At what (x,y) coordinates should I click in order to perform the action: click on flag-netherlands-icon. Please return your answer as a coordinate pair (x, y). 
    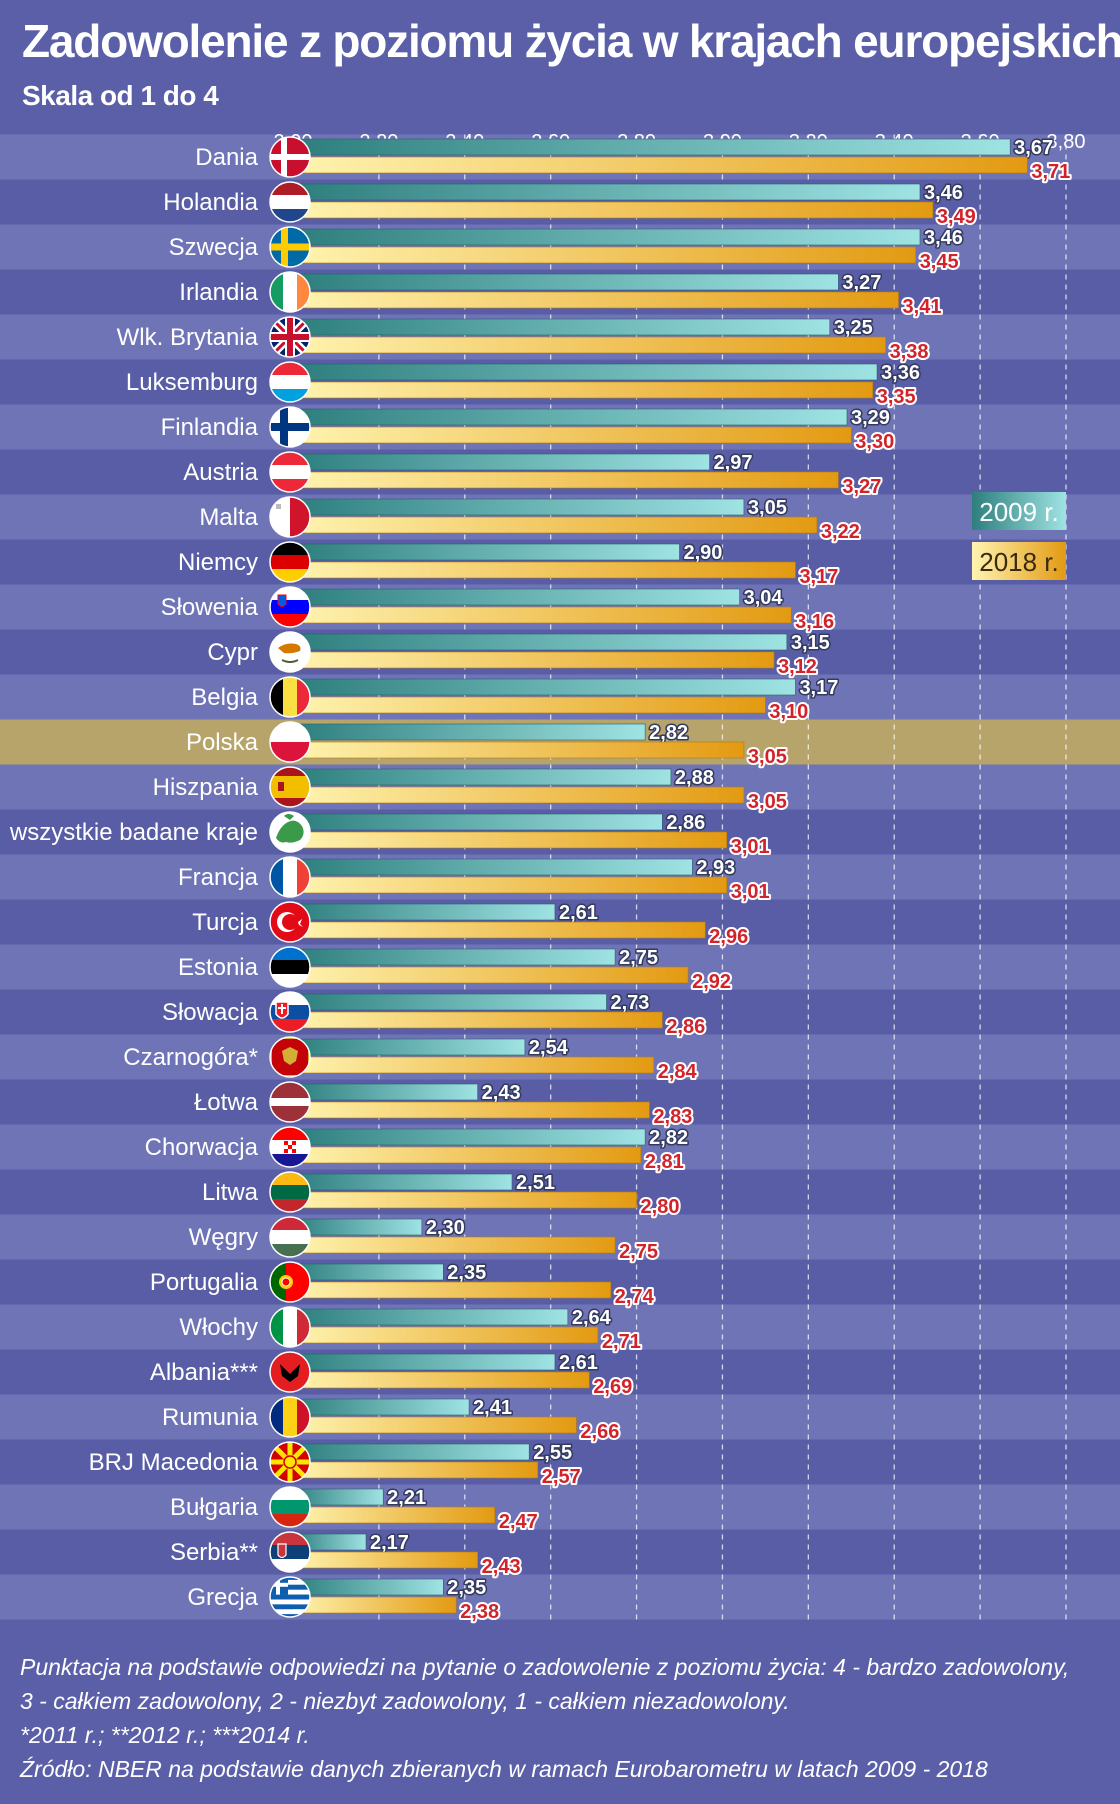
    Looking at the image, I should click on (290, 202).